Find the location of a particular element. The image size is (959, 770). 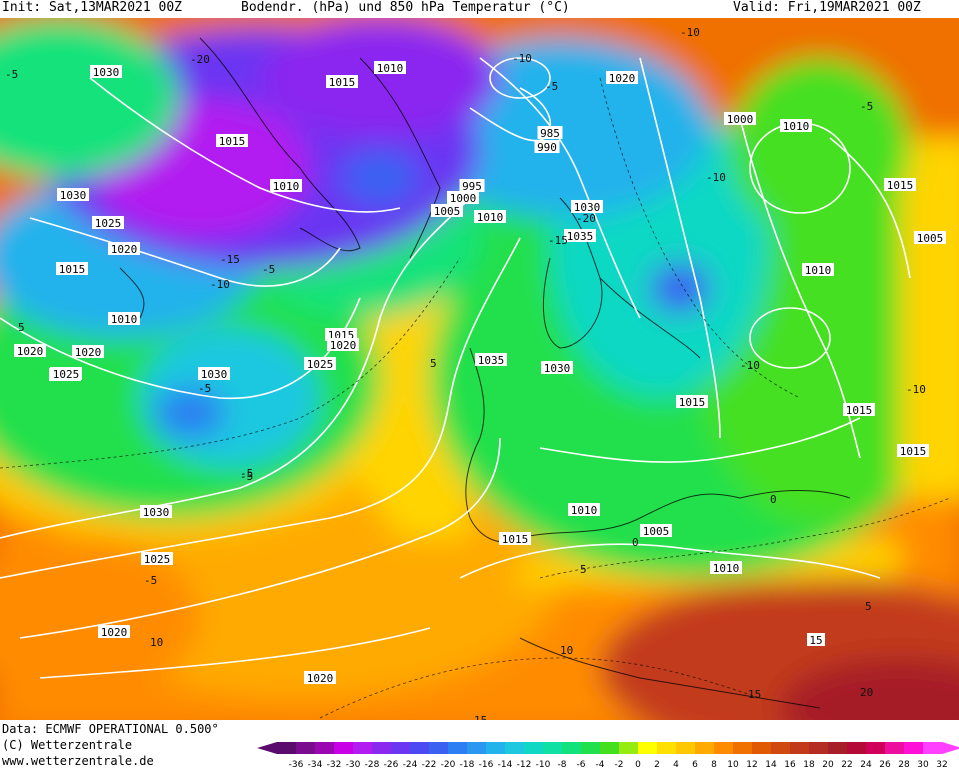

temperature-label: 10 is located at coordinates (156, 642).